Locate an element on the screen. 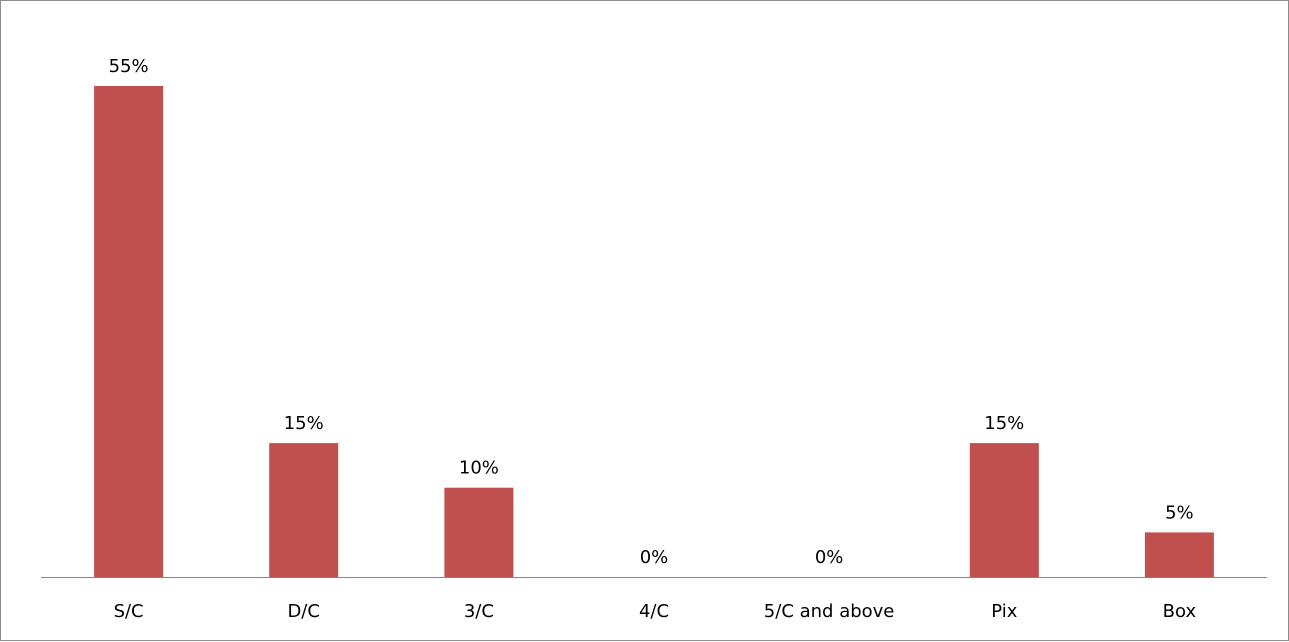  data-label-3: 0% is located at coordinates (654, 557).